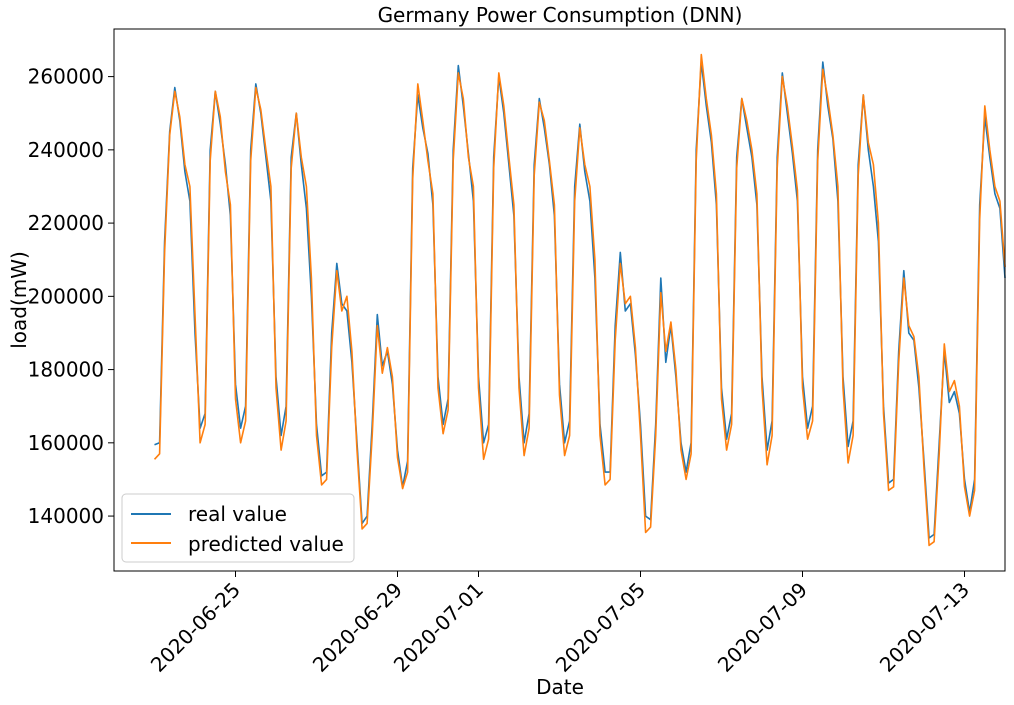 The image size is (1014, 705). What do you see at coordinates (762, 627) in the screenshot?
I see `x-tick-label: 2020-07-09` at bounding box center [762, 627].